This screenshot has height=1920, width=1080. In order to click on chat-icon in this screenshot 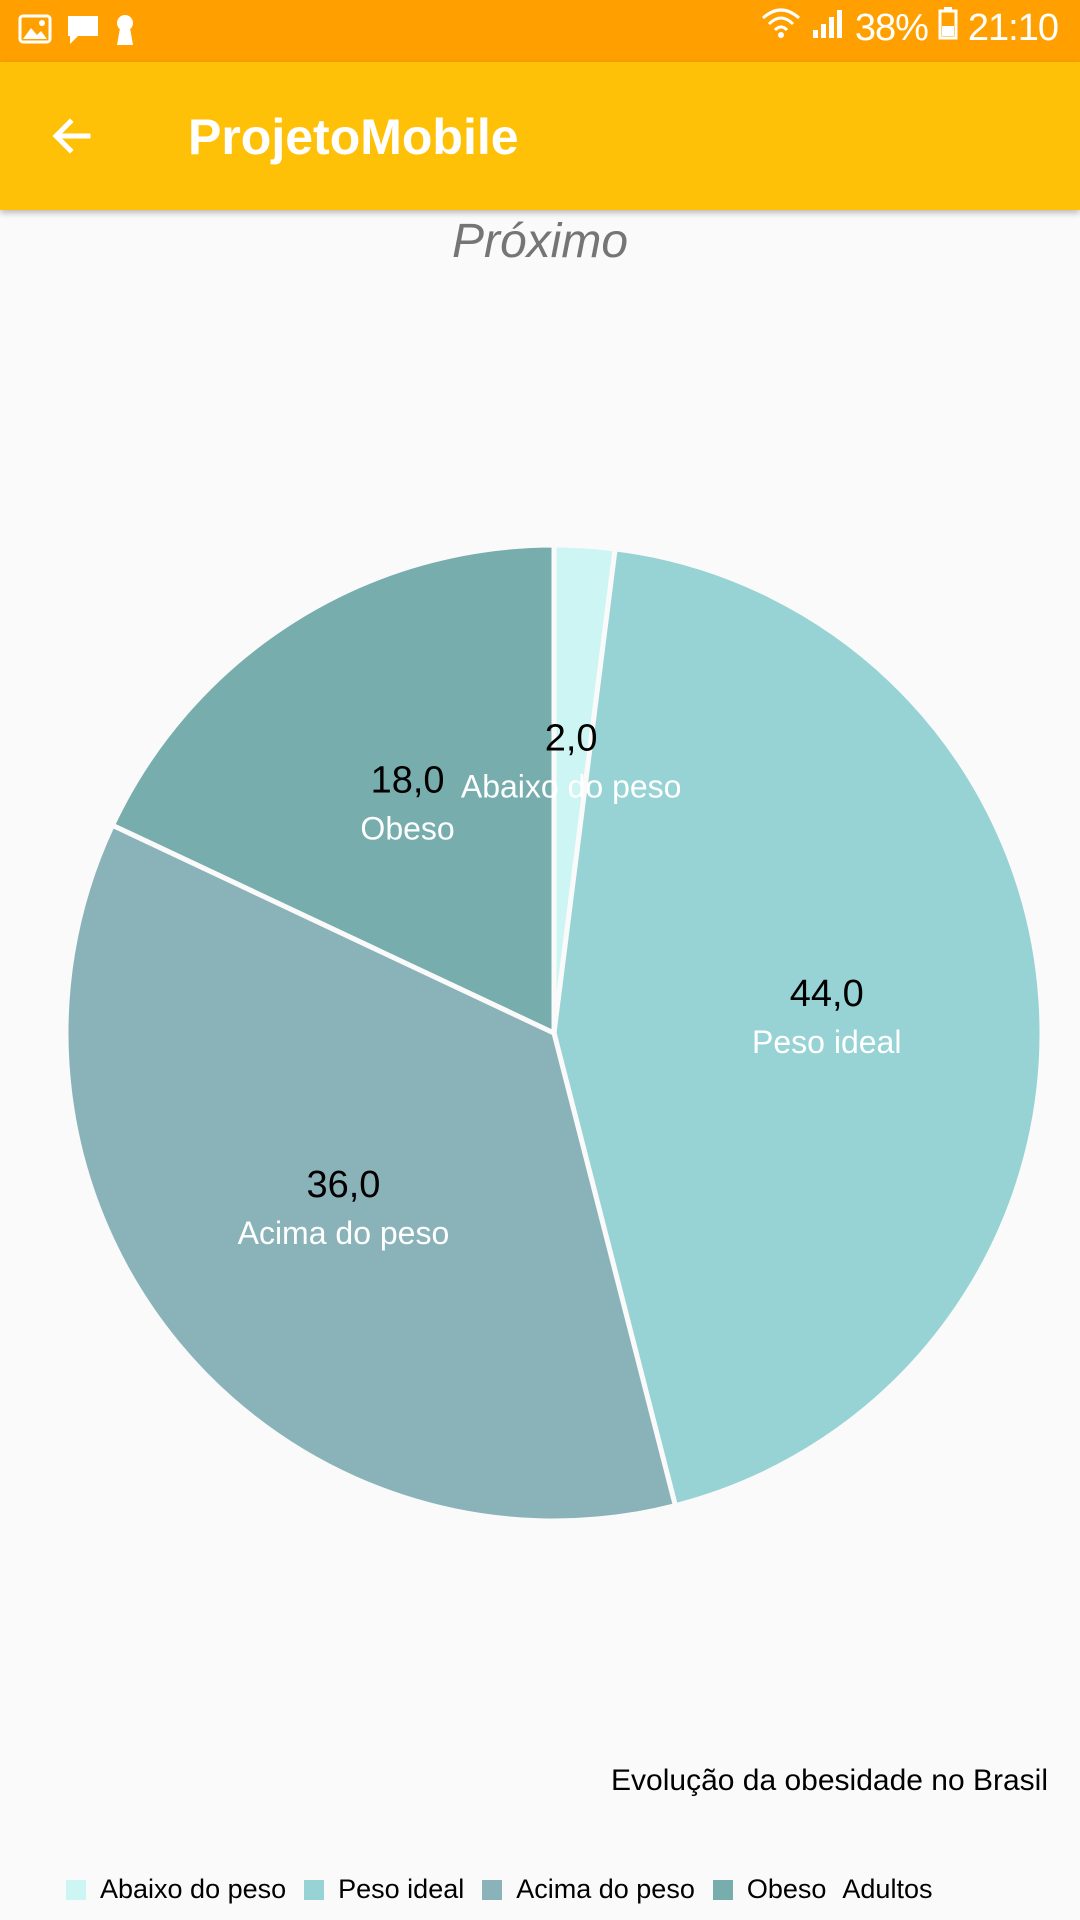, I will do `click(83, 32)`.